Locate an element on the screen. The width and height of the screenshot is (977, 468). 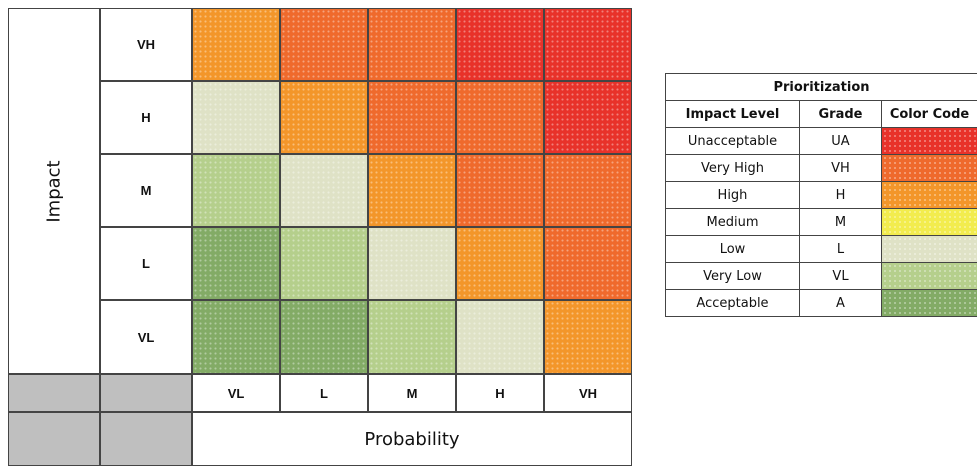
legend-title-row: Prioritization is located at coordinates (820, 87).